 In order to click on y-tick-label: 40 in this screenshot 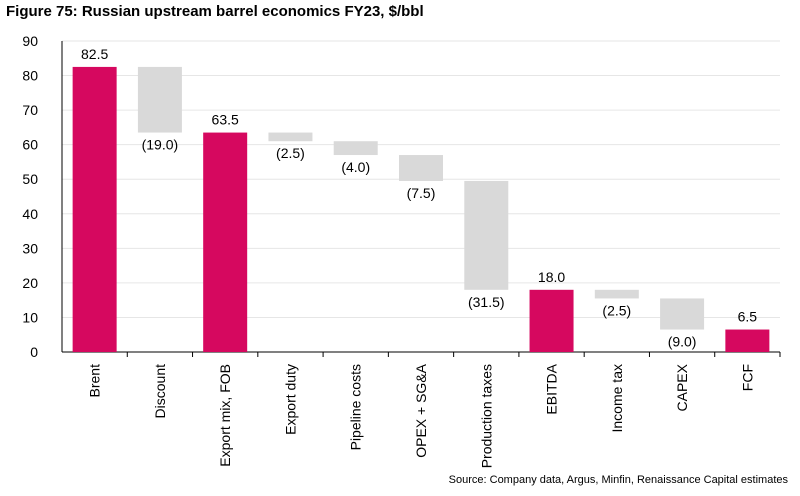, I will do `click(30, 214)`.